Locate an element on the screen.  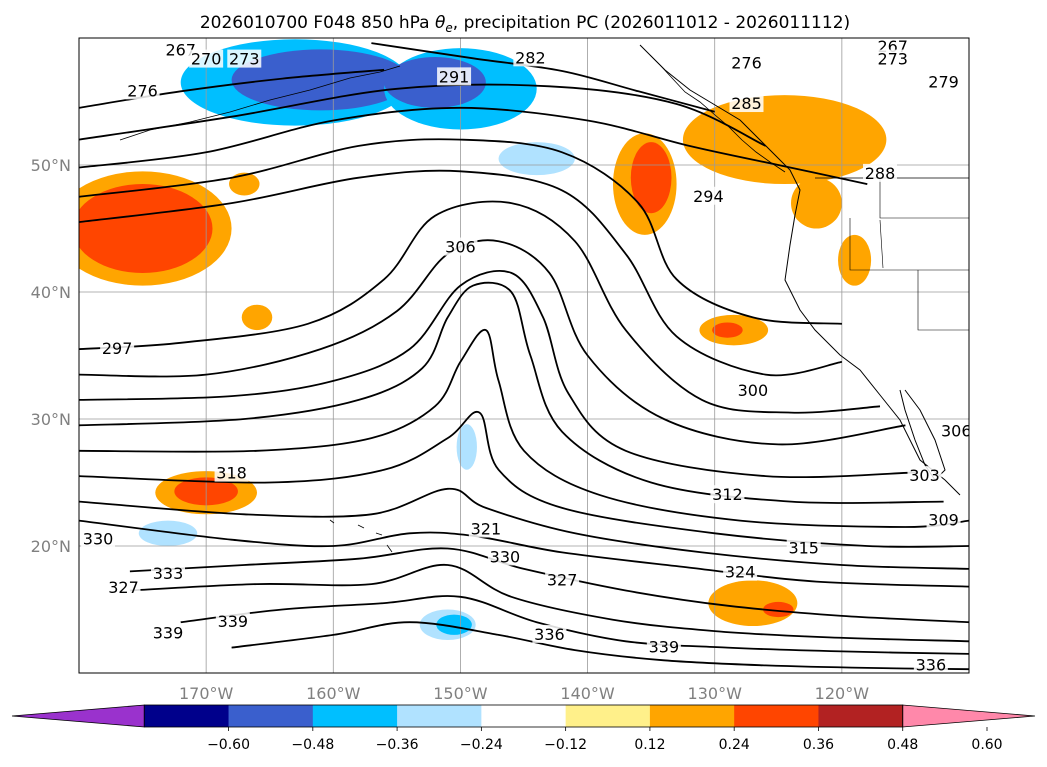
contour-label: 318 is located at coordinates (231, 473).